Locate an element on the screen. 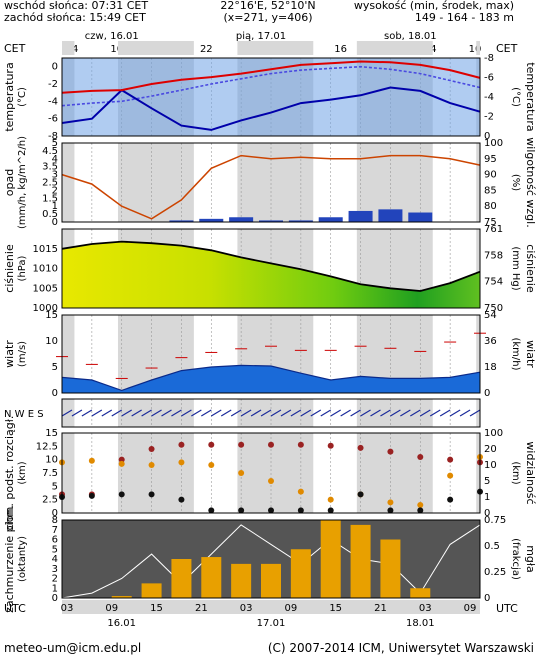  ytick-left-vis: 5 is located at coordinates (55, 486).